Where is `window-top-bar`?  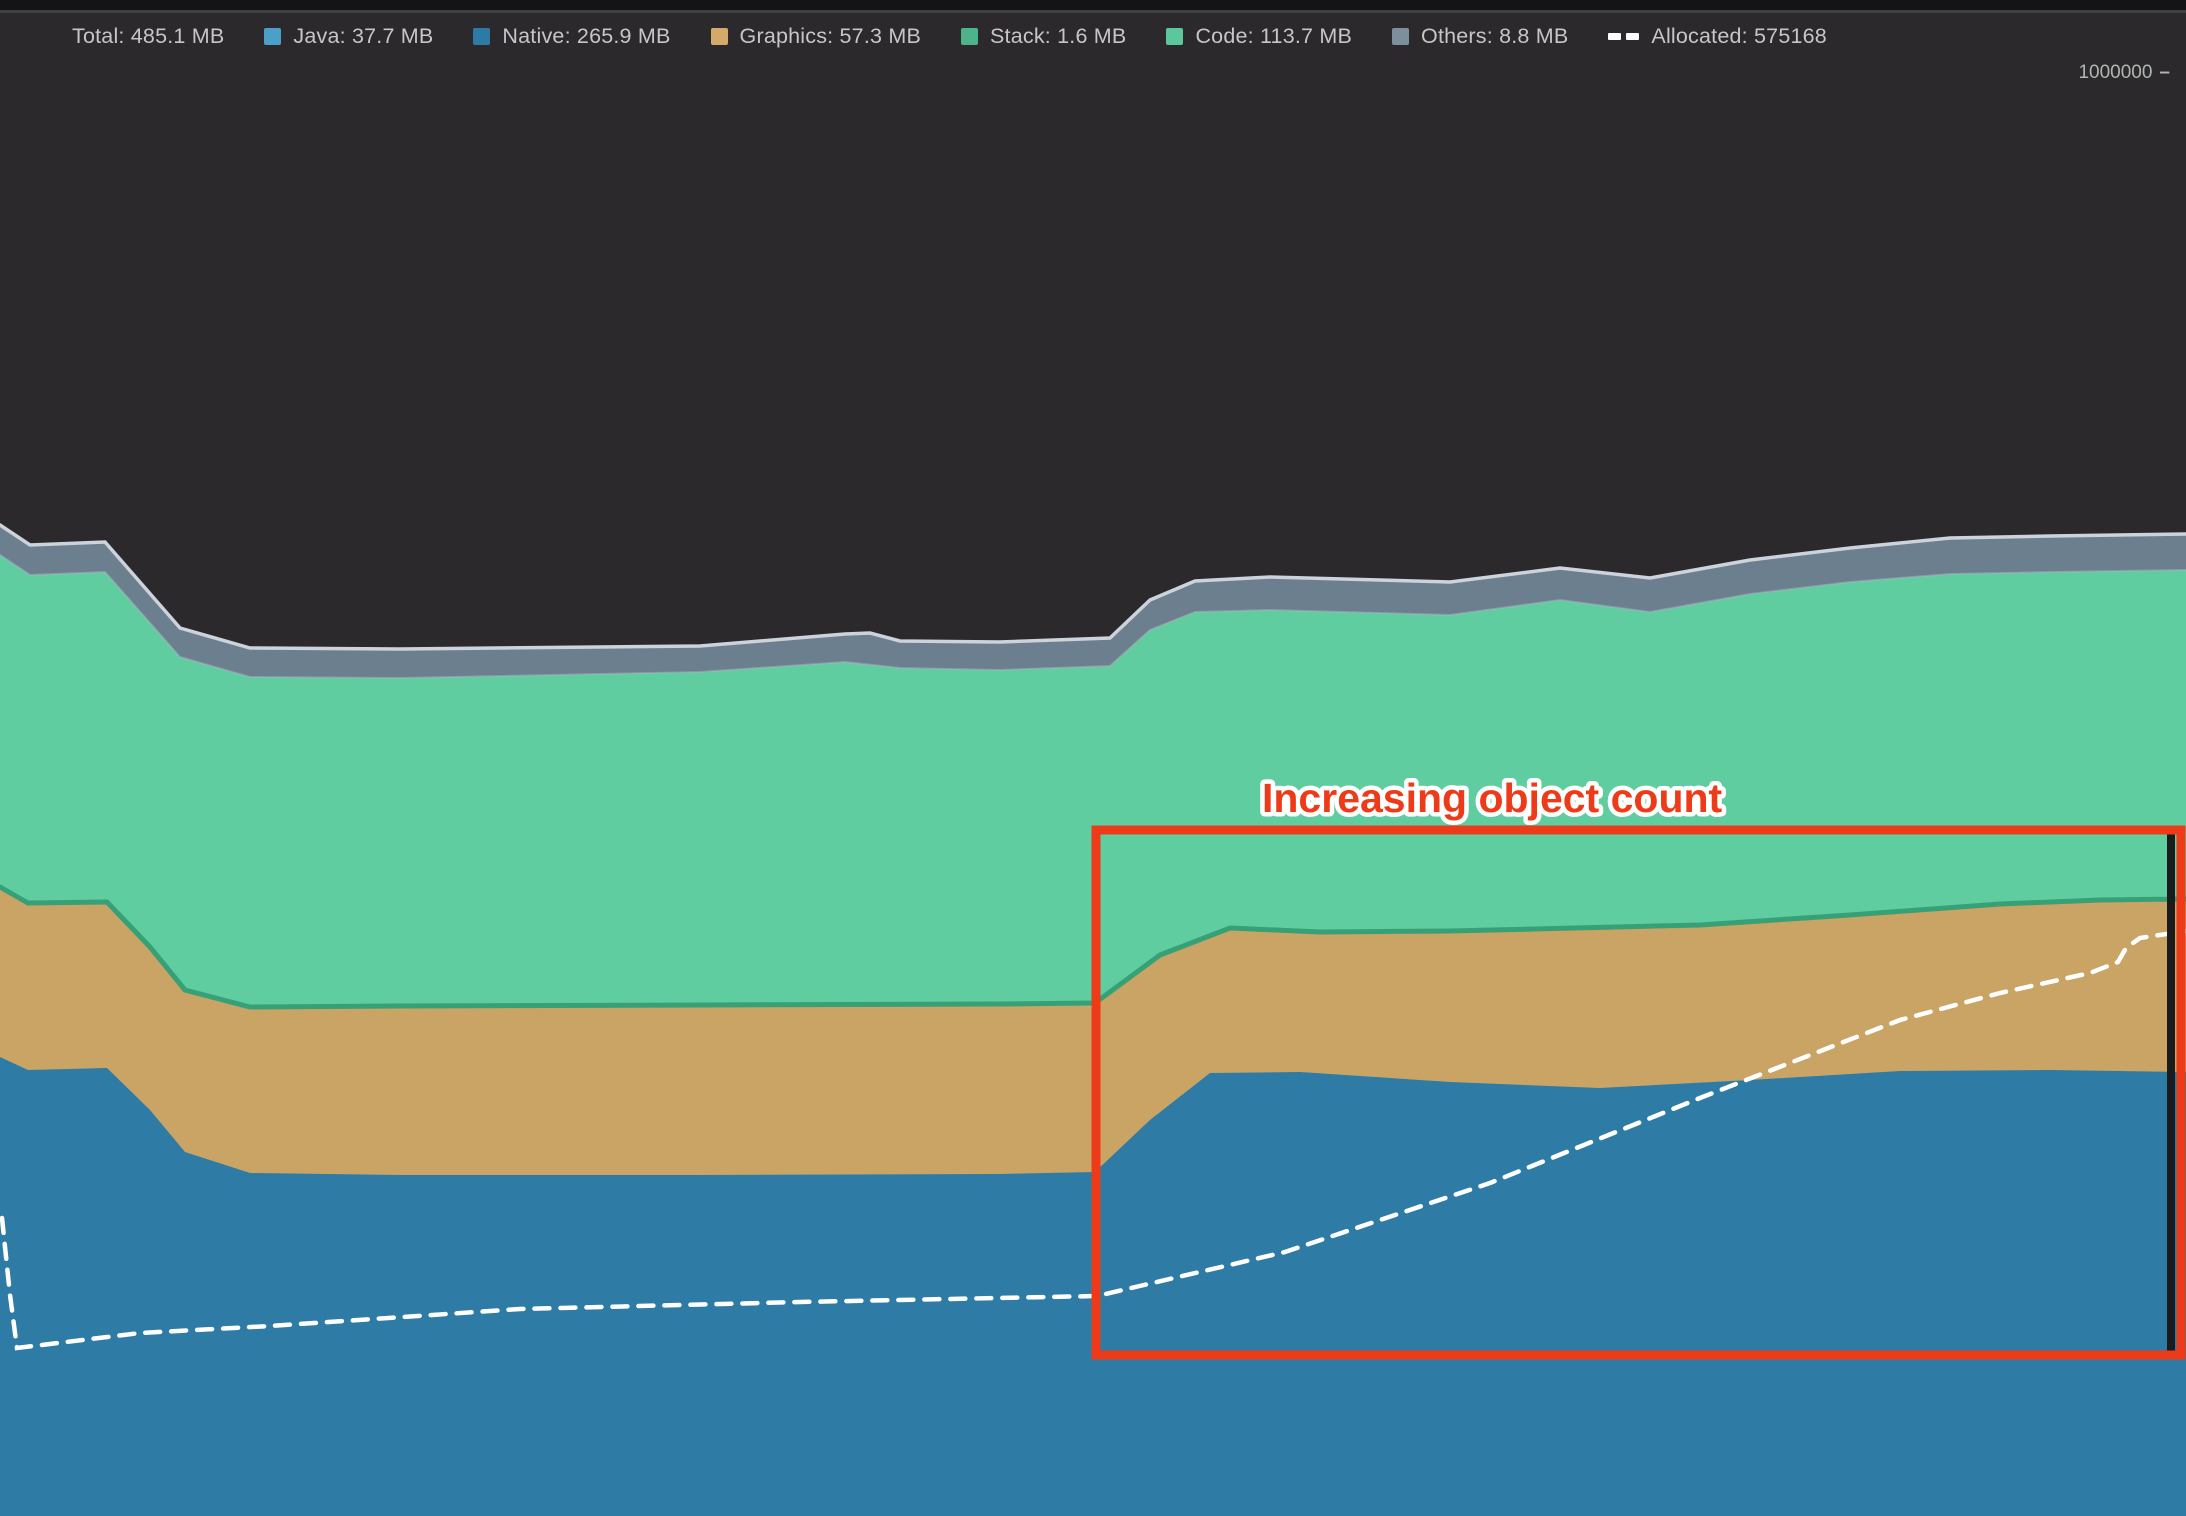 window-top-bar is located at coordinates (1093, 5).